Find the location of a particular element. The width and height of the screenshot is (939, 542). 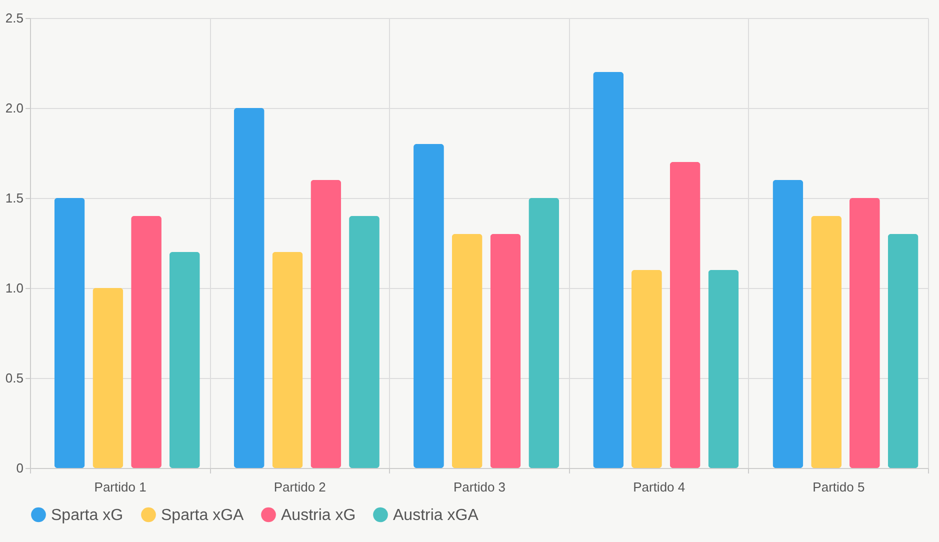

y-tick-label: 1.5 is located at coordinates (14, 198).